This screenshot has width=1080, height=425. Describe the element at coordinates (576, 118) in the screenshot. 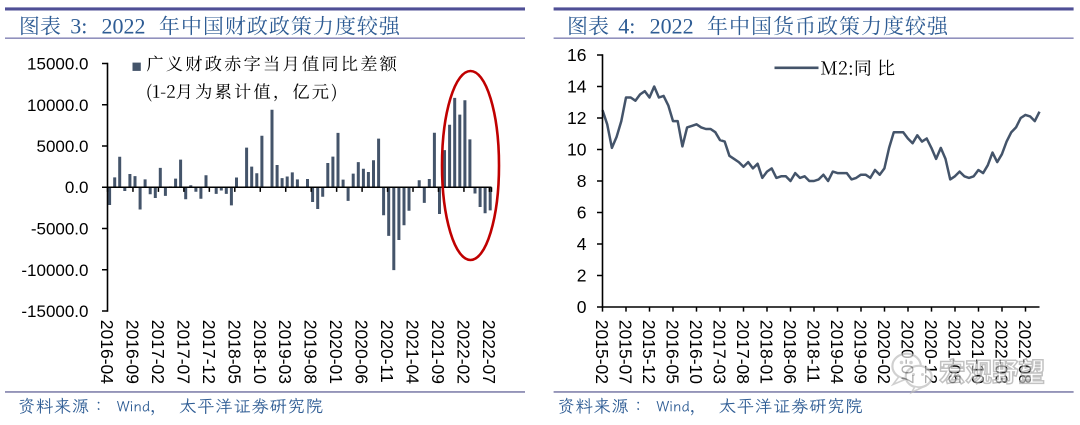

I see `svg-text: 12` at that location.